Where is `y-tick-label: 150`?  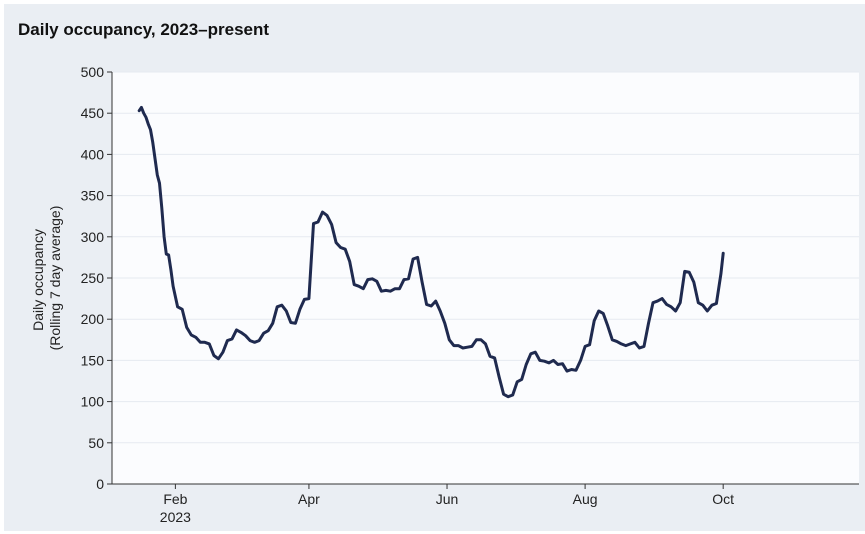
y-tick-label: 150 is located at coordinates (93, 360).